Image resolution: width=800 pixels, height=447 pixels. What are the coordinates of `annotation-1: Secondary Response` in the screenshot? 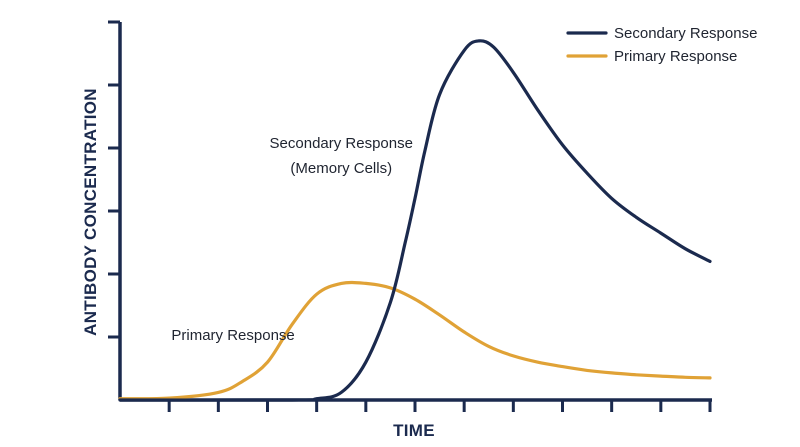 It's located at (341, 143).